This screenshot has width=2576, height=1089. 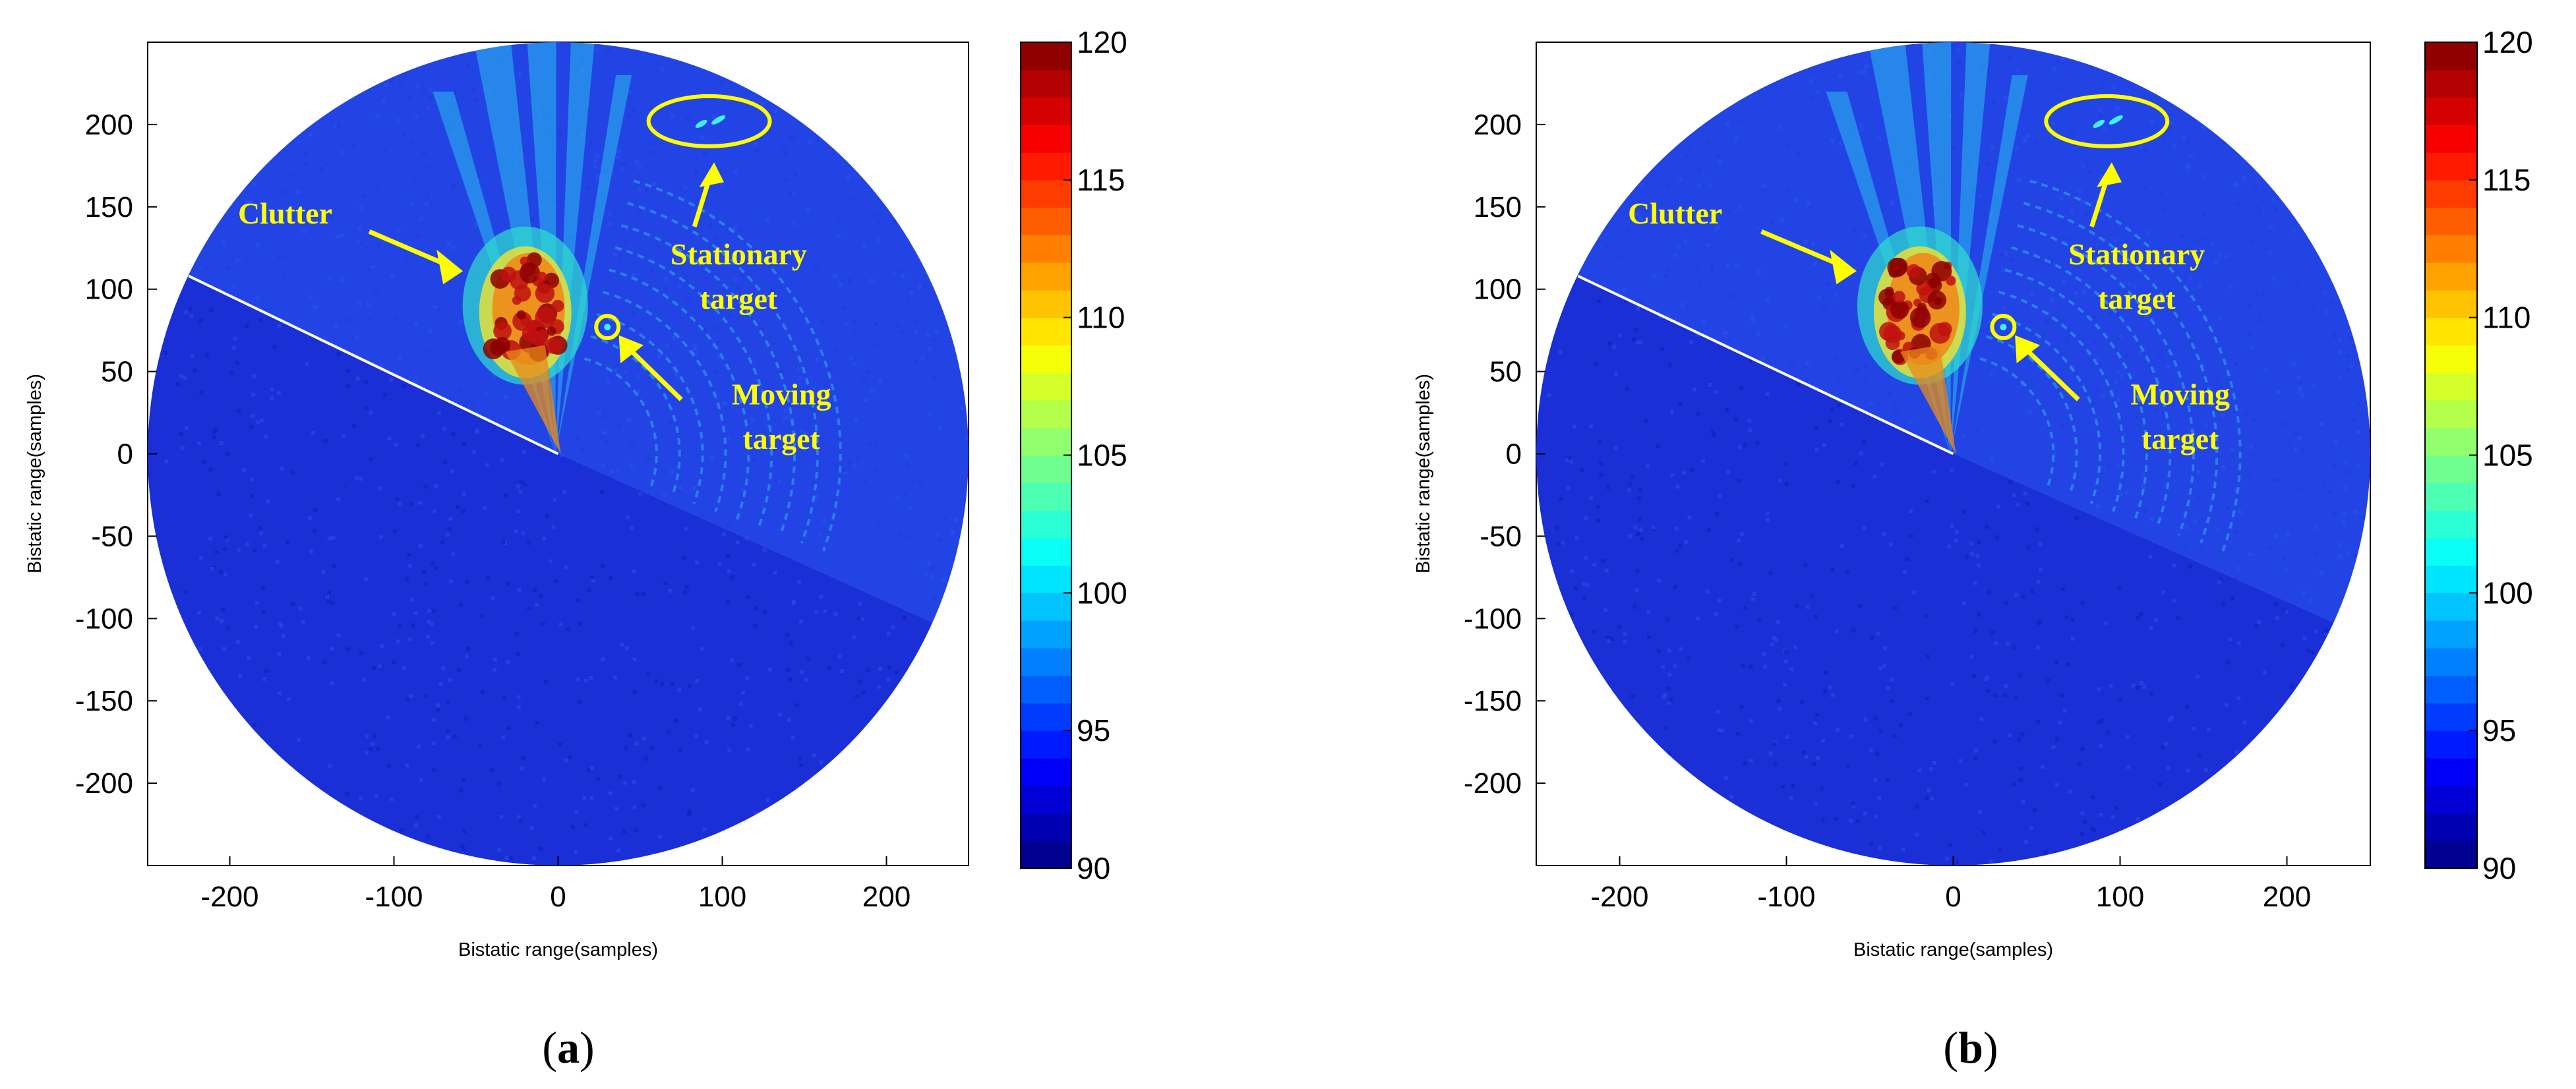 I want to click on y-tick-label: 0, so click(x=1514, y=455).